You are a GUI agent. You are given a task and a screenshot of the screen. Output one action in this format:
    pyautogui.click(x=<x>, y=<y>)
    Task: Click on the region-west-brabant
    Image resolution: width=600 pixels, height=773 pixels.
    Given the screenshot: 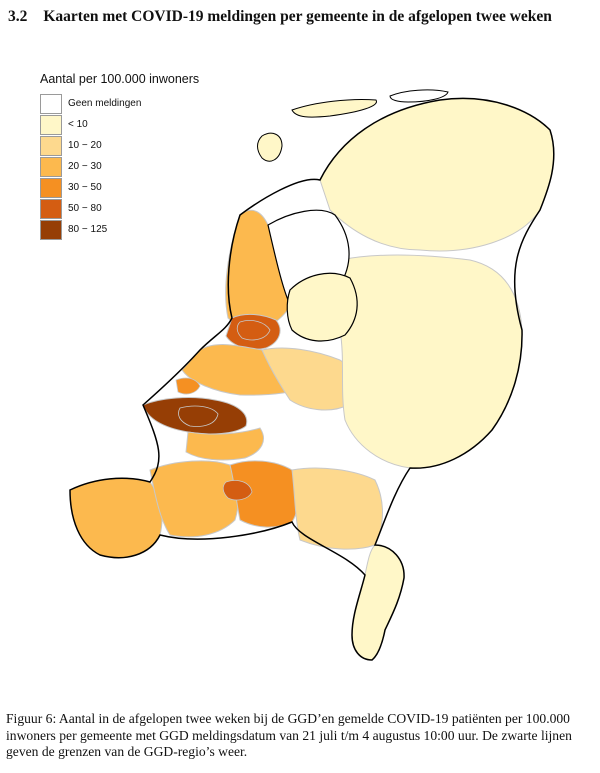 What is the action you would take?
    pyautogui.click(x=194, y=499)
    